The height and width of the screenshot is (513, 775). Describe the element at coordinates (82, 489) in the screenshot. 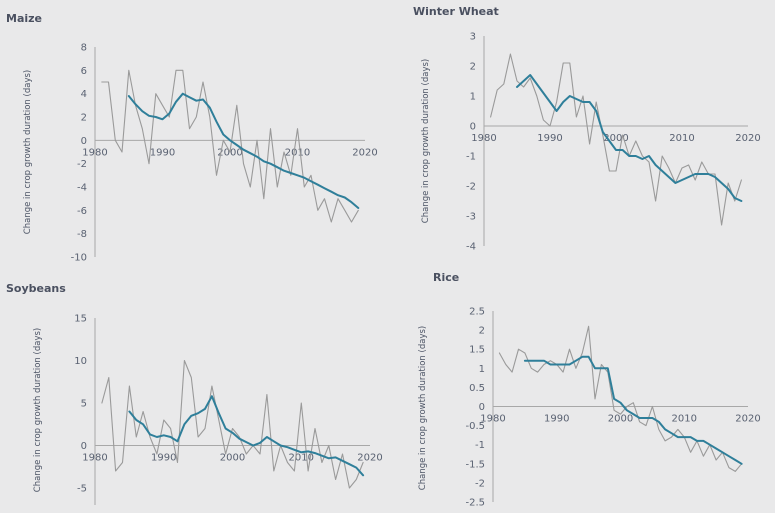

I see `y-tick-label: -5` at that location.